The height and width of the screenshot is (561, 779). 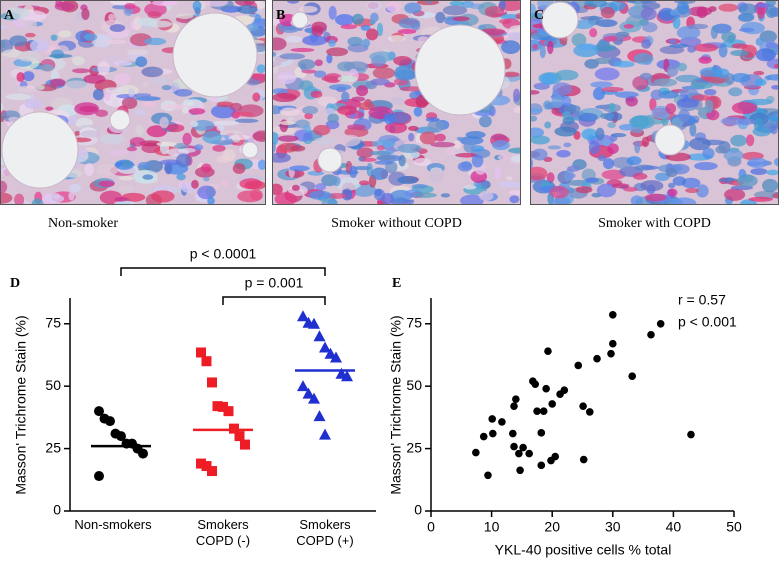 What do you see at coordinates (418, 510) in the screenshot?
I see `y-tick-label: 0` at bounding box center [418, 510].